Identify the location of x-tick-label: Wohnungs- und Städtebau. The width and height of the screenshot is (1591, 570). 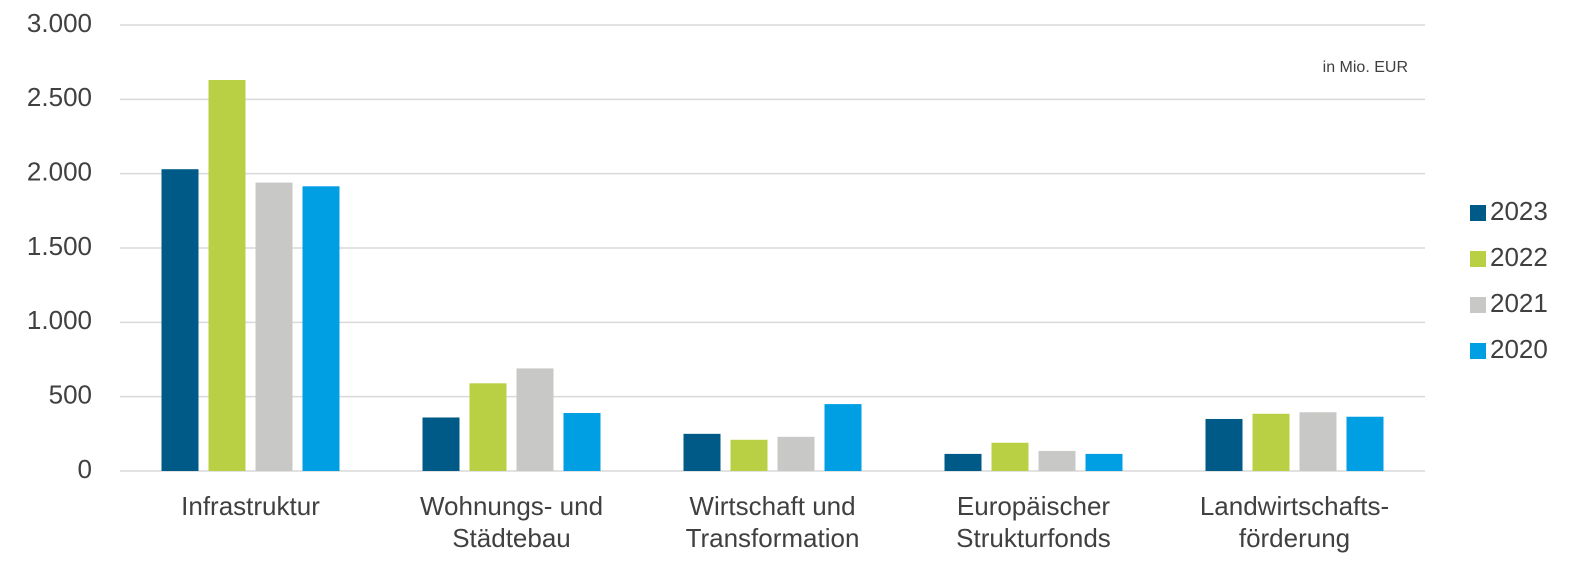
(511, 522).